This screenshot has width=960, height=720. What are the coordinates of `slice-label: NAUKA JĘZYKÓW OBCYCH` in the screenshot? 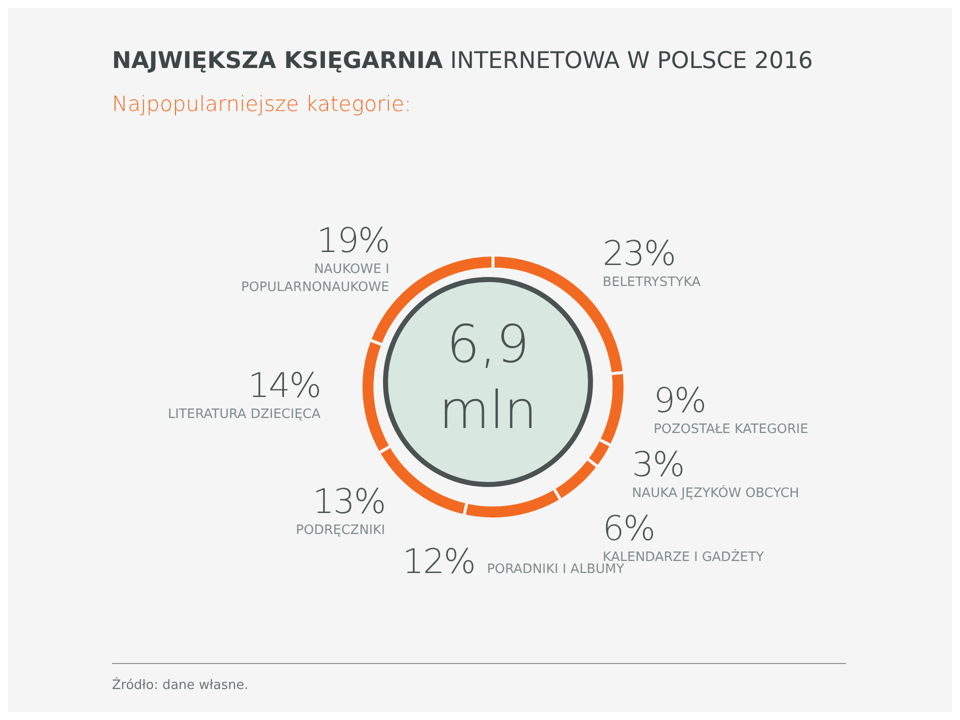 It's located at (716, 493).